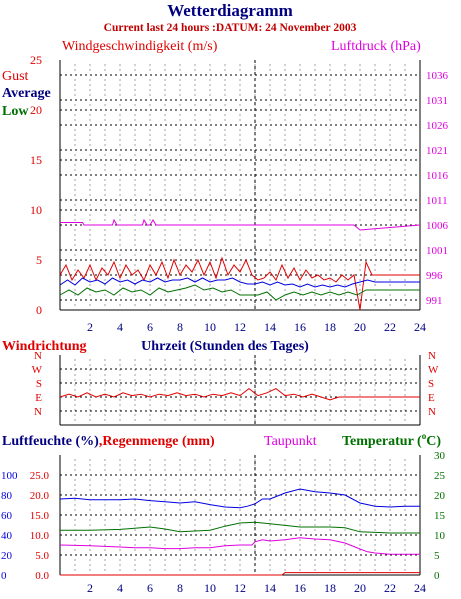 The image size is (461, 599). Describe the element at coordinates (120, 588) in the screenshot. I see `x-tick-label: 4` at that location.